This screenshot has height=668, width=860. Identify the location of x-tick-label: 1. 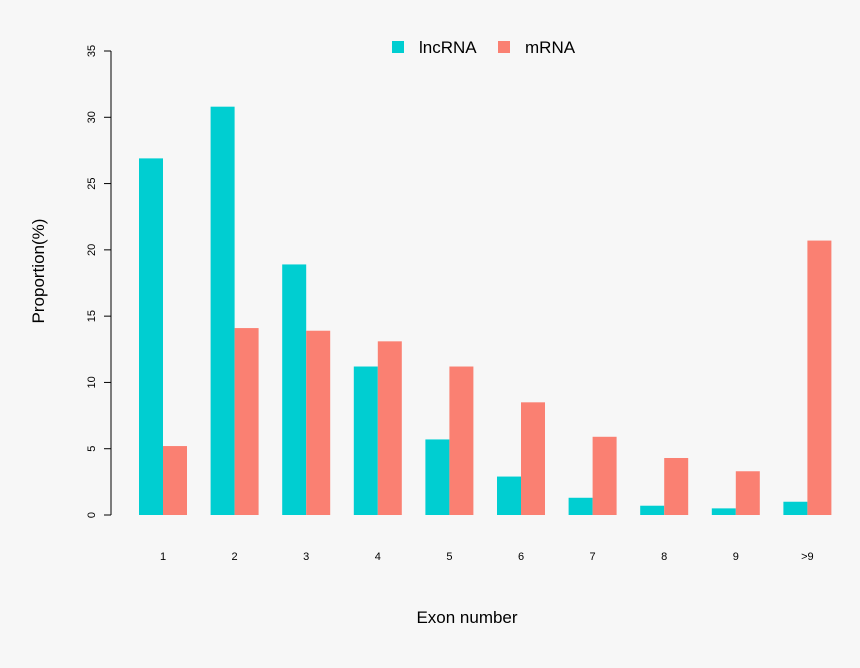
(163, 557).